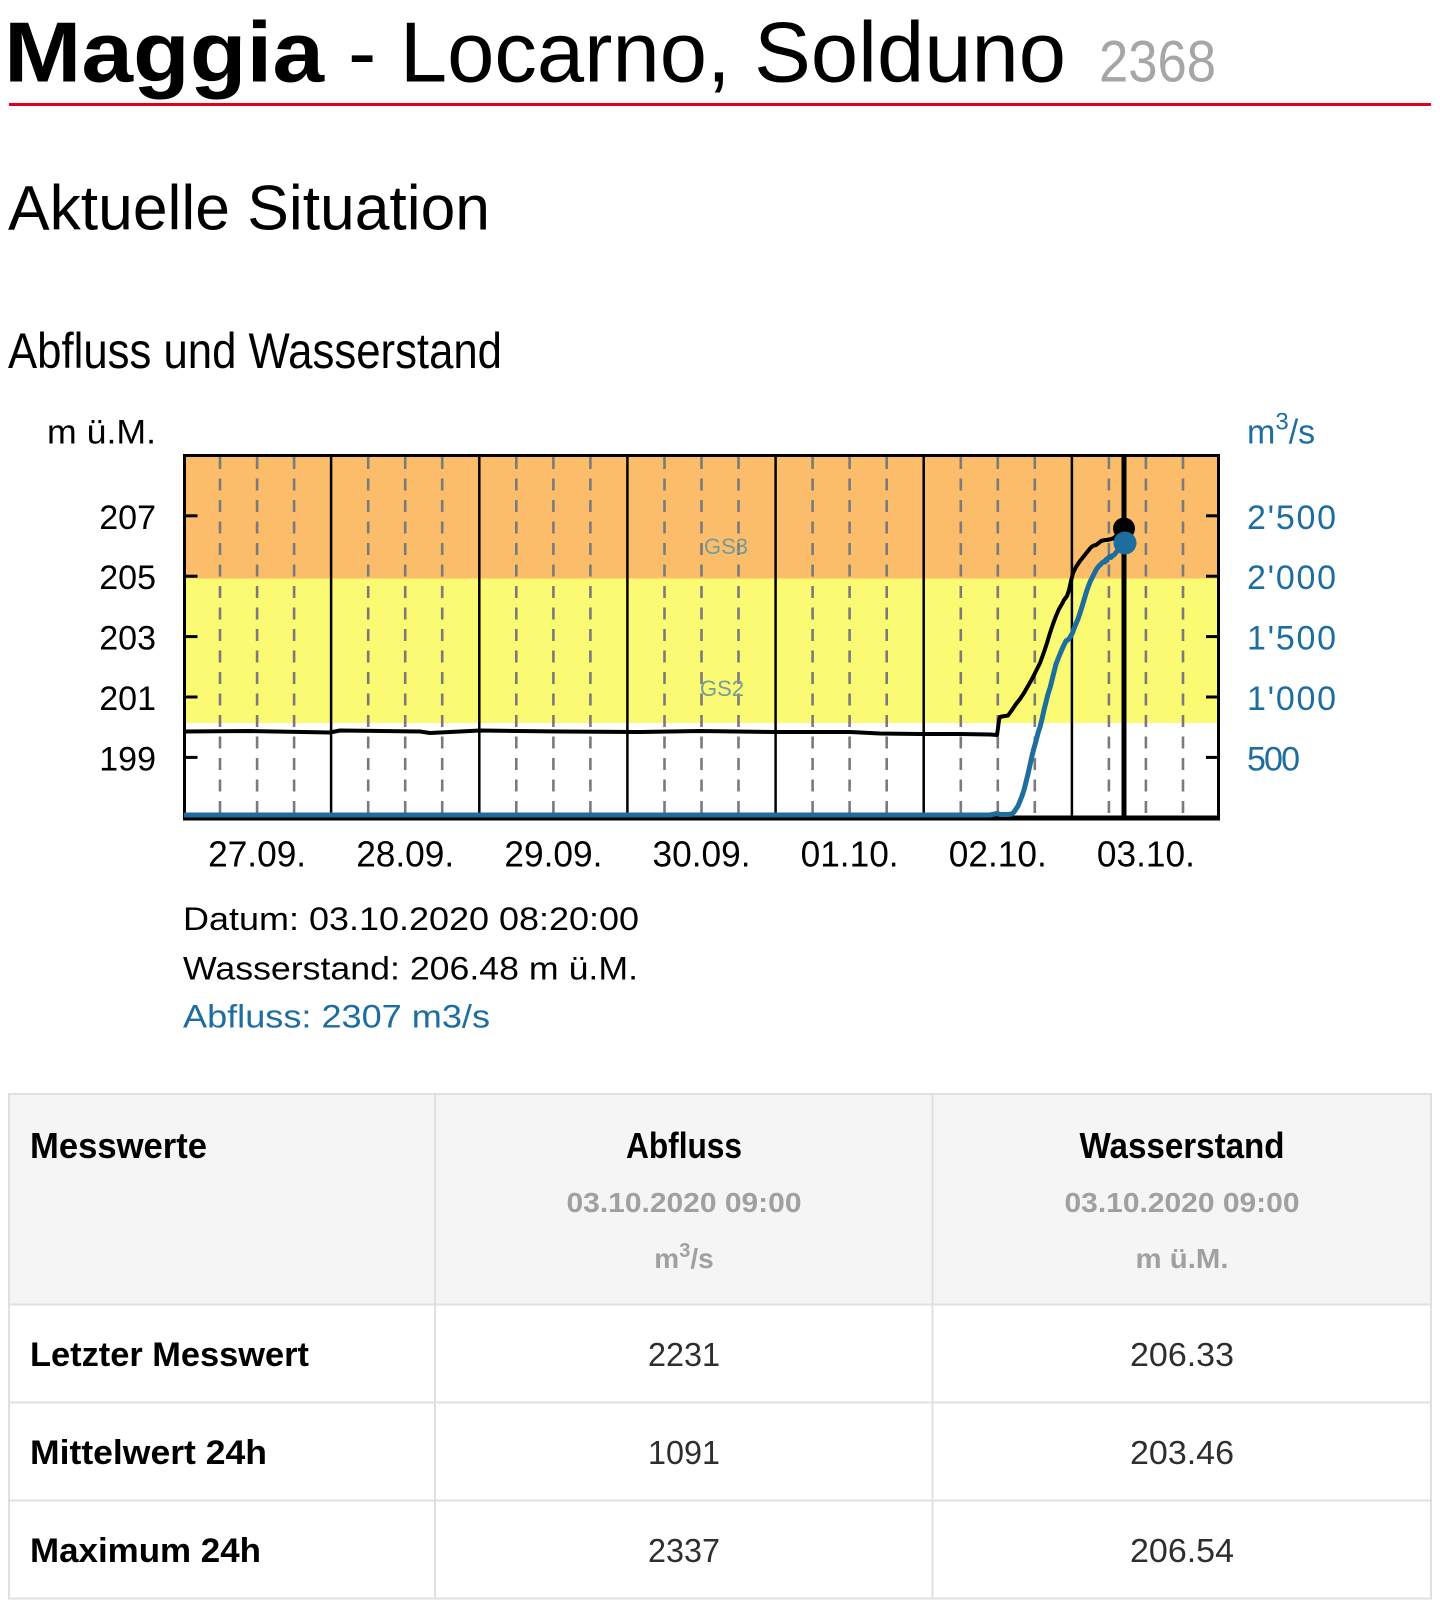 This screenshot has width=1440, height=1607. What do you see at coordinates (249, 209) in the screenshot?
I see `svg-text: Aktuelle Situation` at bounding box center [249, 209].